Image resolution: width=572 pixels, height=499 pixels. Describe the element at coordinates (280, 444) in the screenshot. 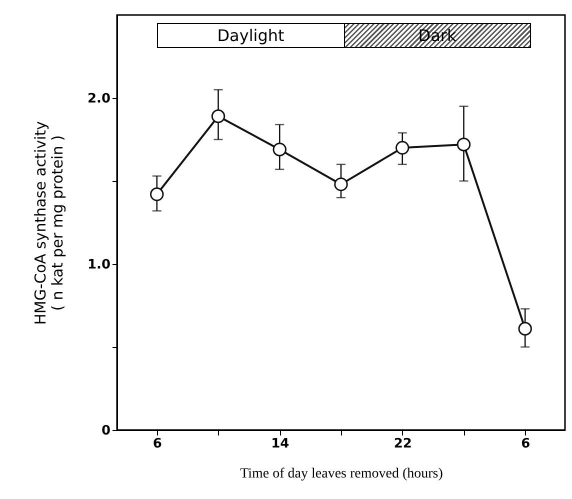

I see `x-tick-label: 14` at that location.